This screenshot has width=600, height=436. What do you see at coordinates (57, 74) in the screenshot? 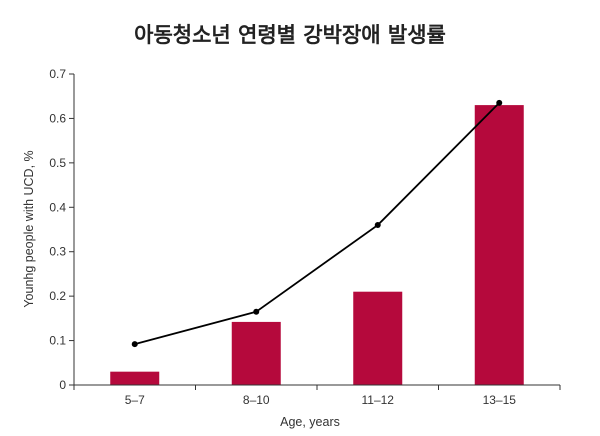
I see `y-tick-label: 0.7` at bounding box center [57, 74].